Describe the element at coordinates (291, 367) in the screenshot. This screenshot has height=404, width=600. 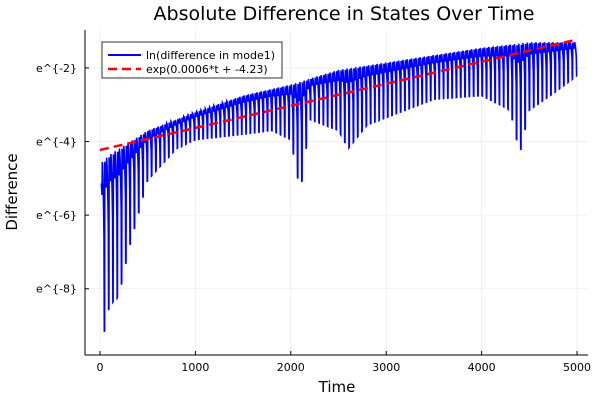
I see `x-tick-label: 2000` at that location.